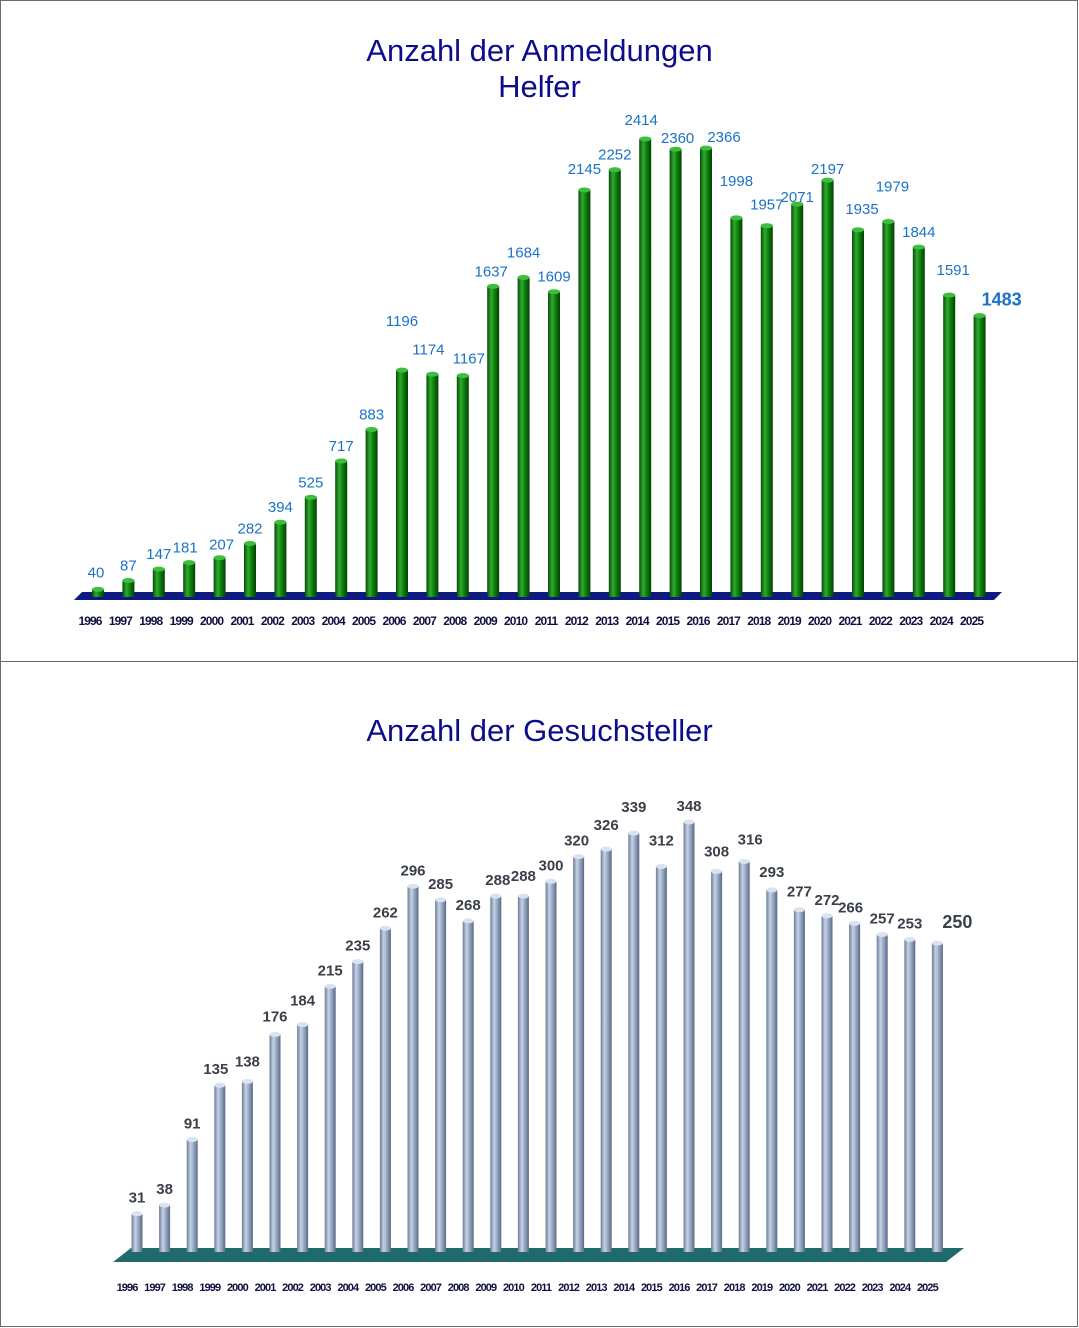  I want to click on data-label: 282, so click(249, 528).